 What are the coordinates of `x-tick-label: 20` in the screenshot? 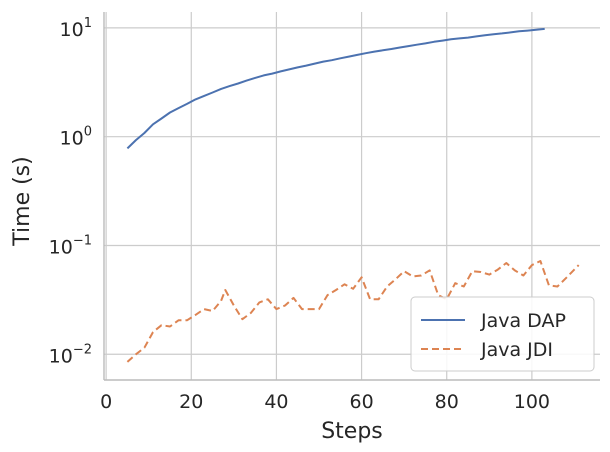 It's located at (191, 402).